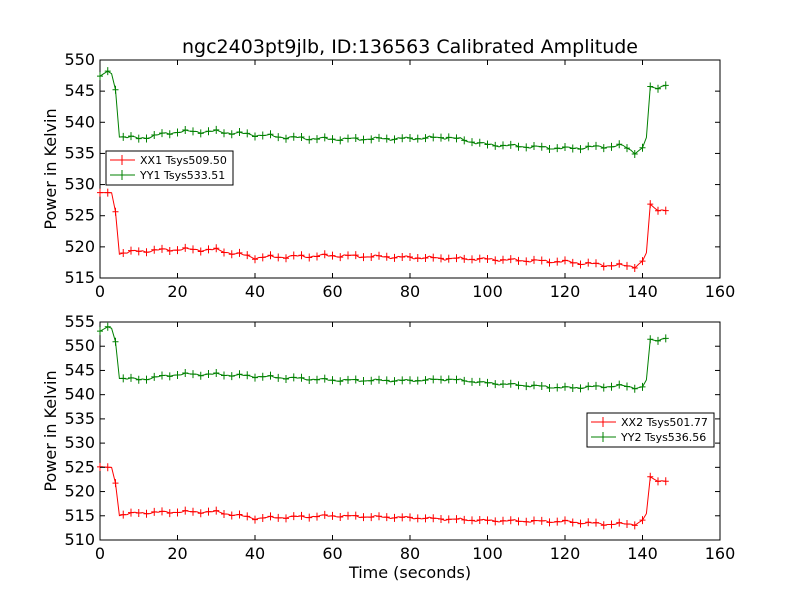 This screenshot has height=600, width=800. Describe the element at coordinates (650, 430) in the screenshot. I see `bottom-plot-legend-box` at that location.